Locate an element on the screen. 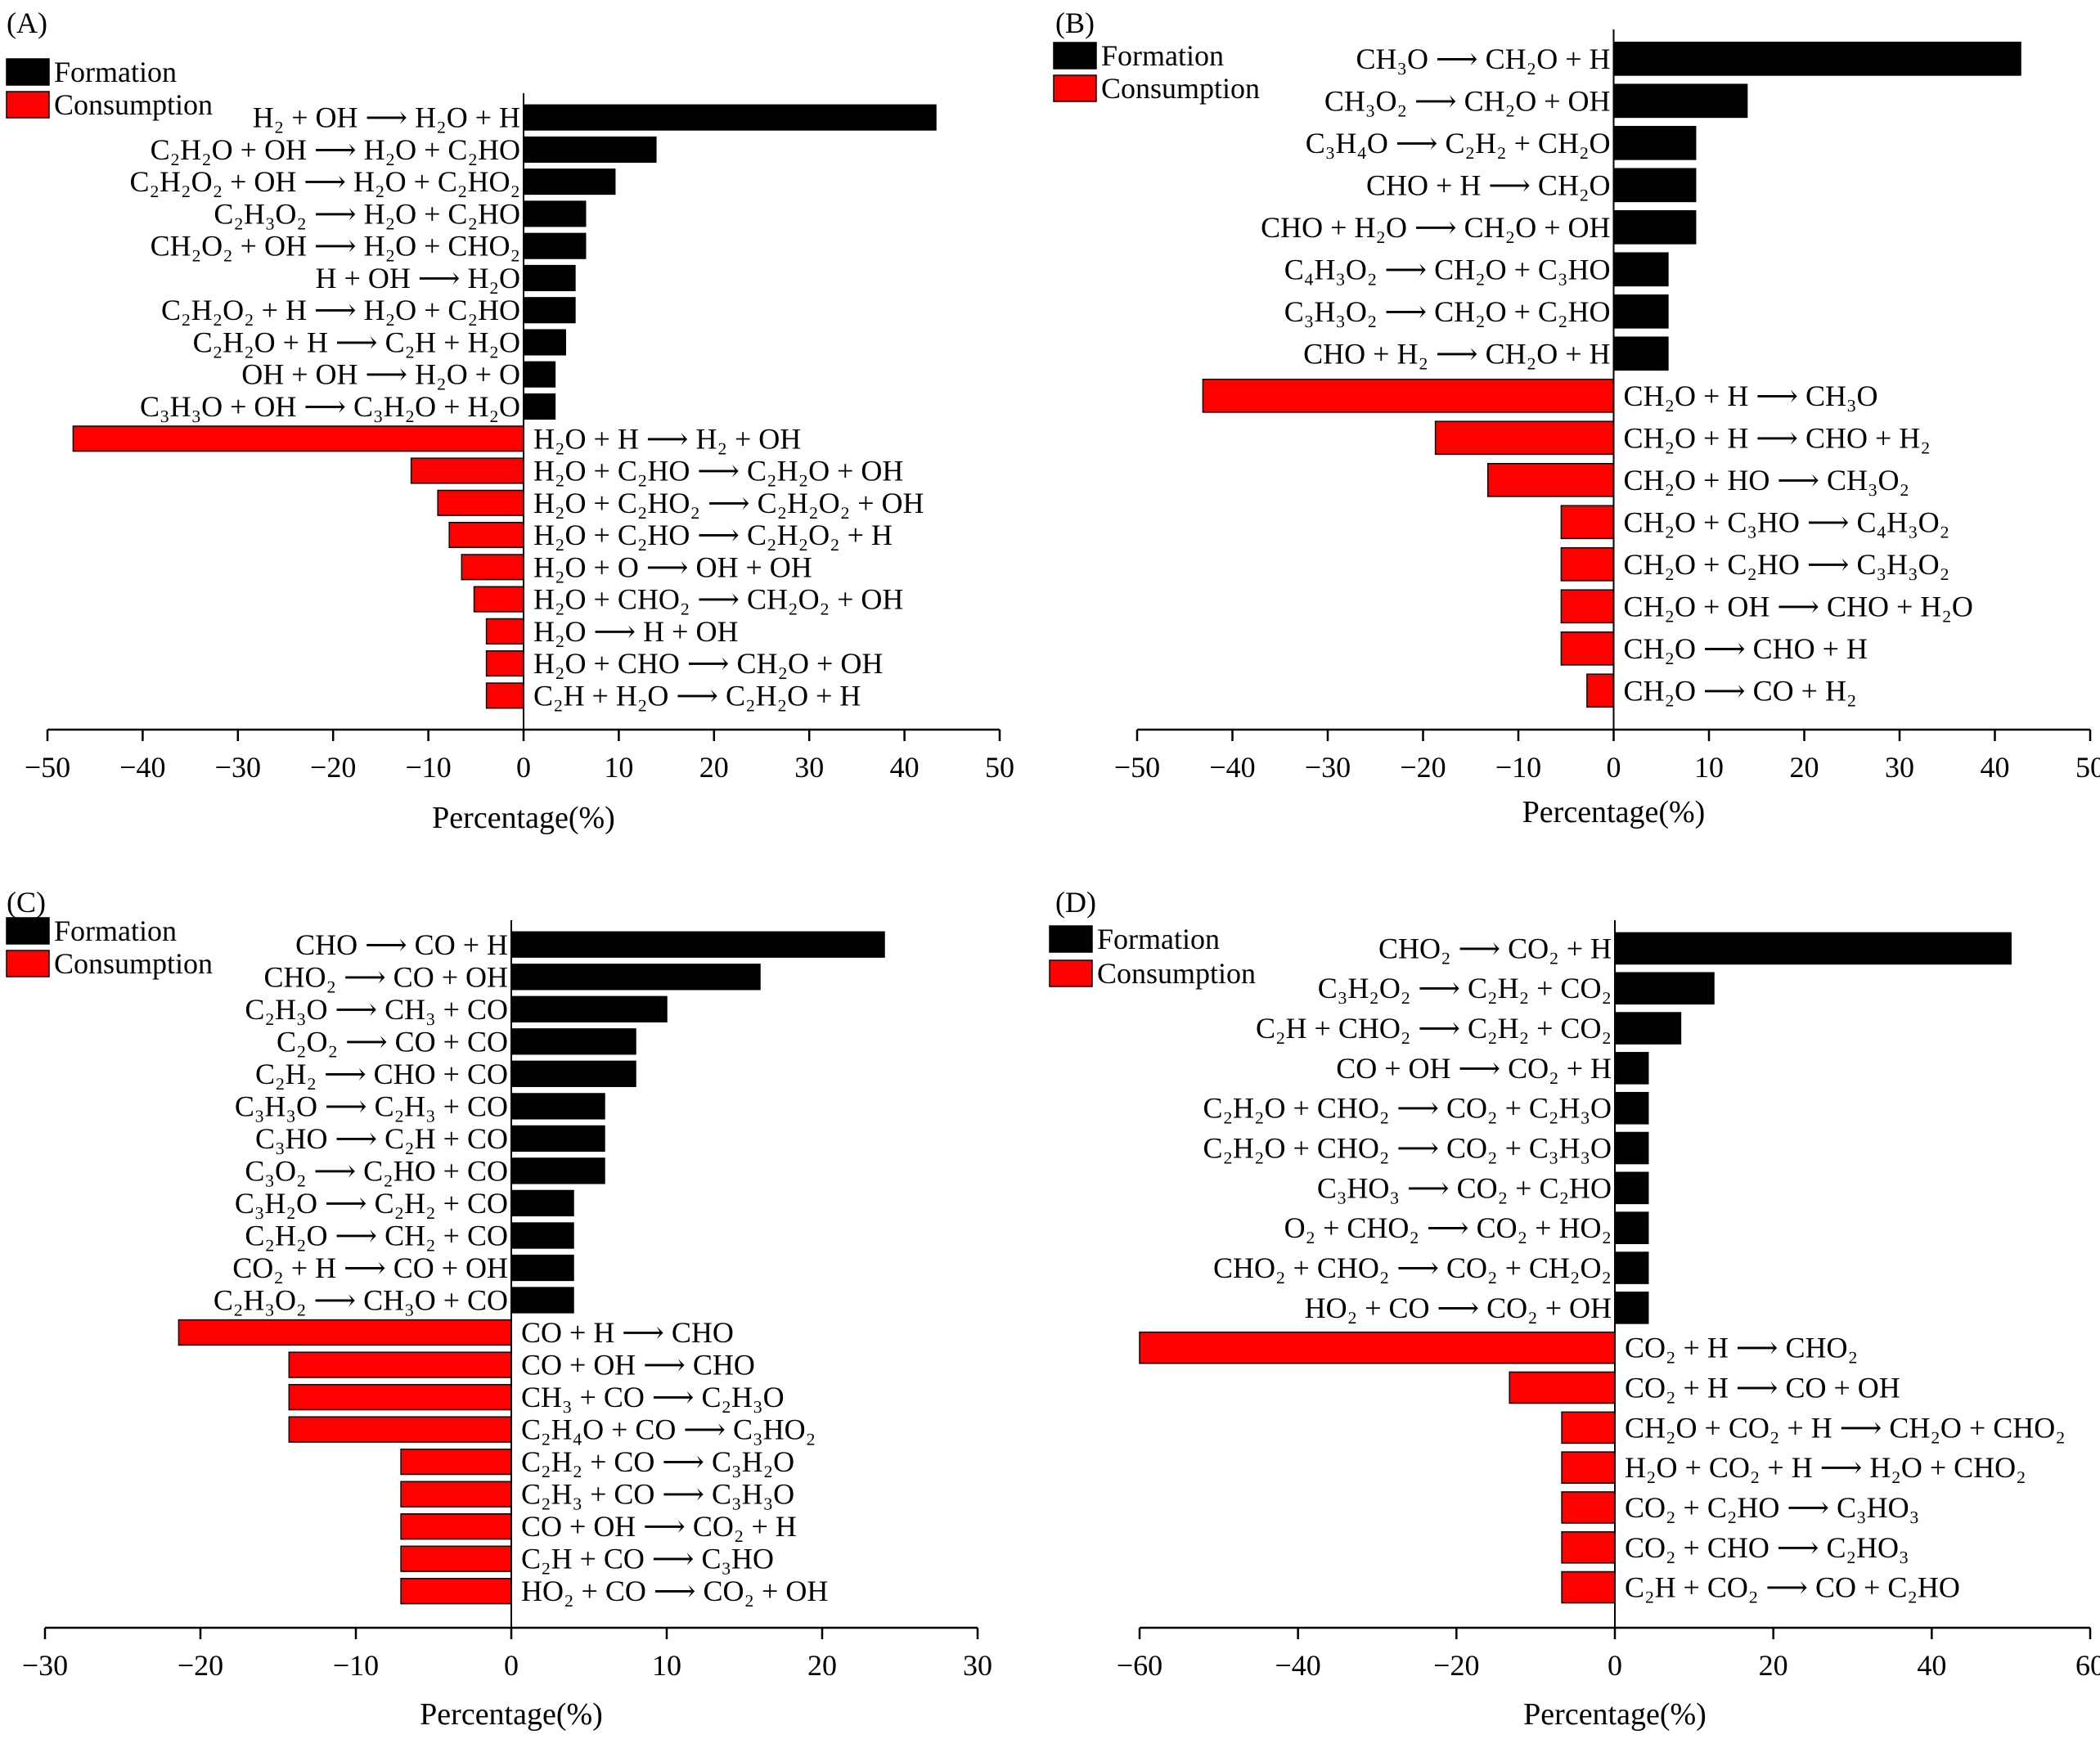  panel-label: (C) is located at coordinates (26, 902).